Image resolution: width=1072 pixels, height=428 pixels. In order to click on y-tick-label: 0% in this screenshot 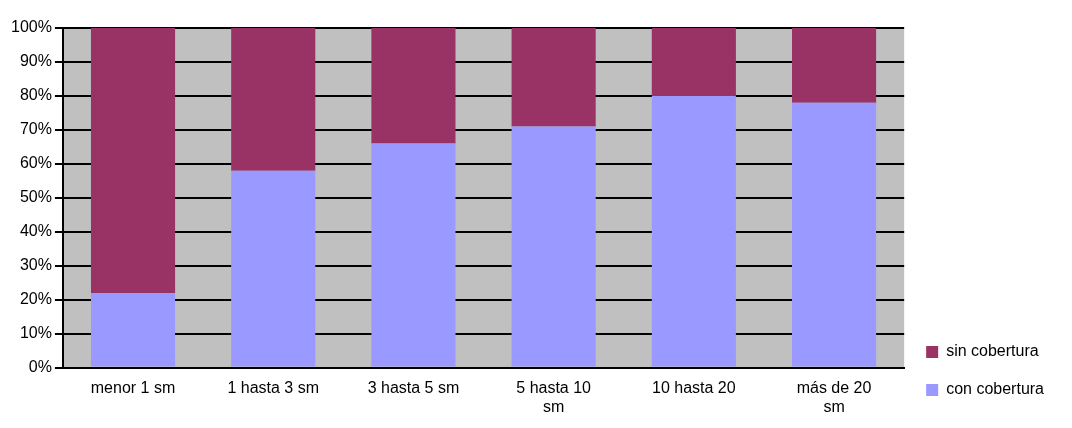, I will do `click(40, 367)`.